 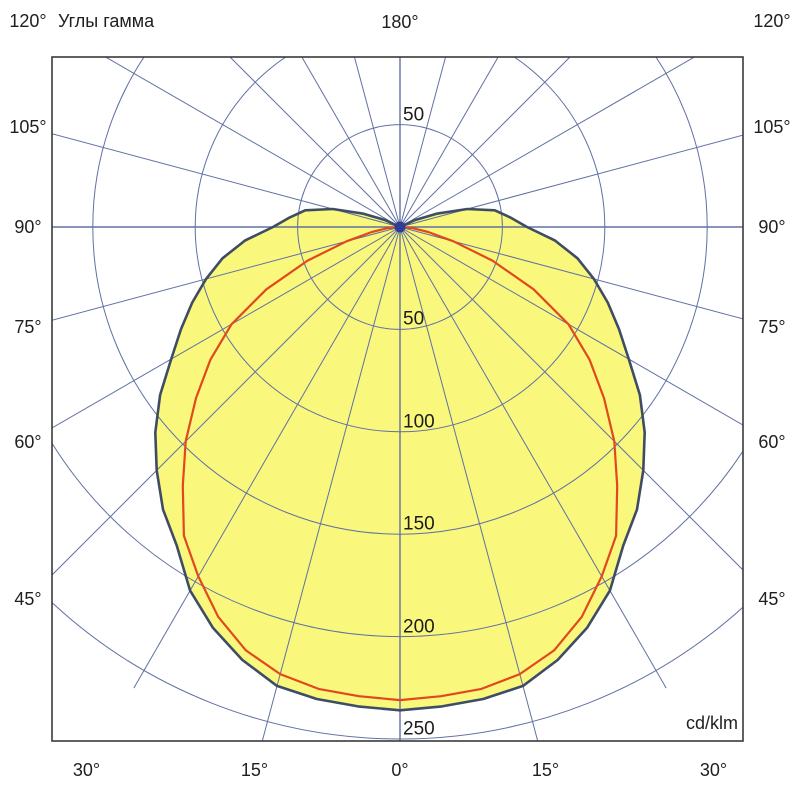 I want to click on radial-scale-label-above-50: 50, so click(x=414, y=115).